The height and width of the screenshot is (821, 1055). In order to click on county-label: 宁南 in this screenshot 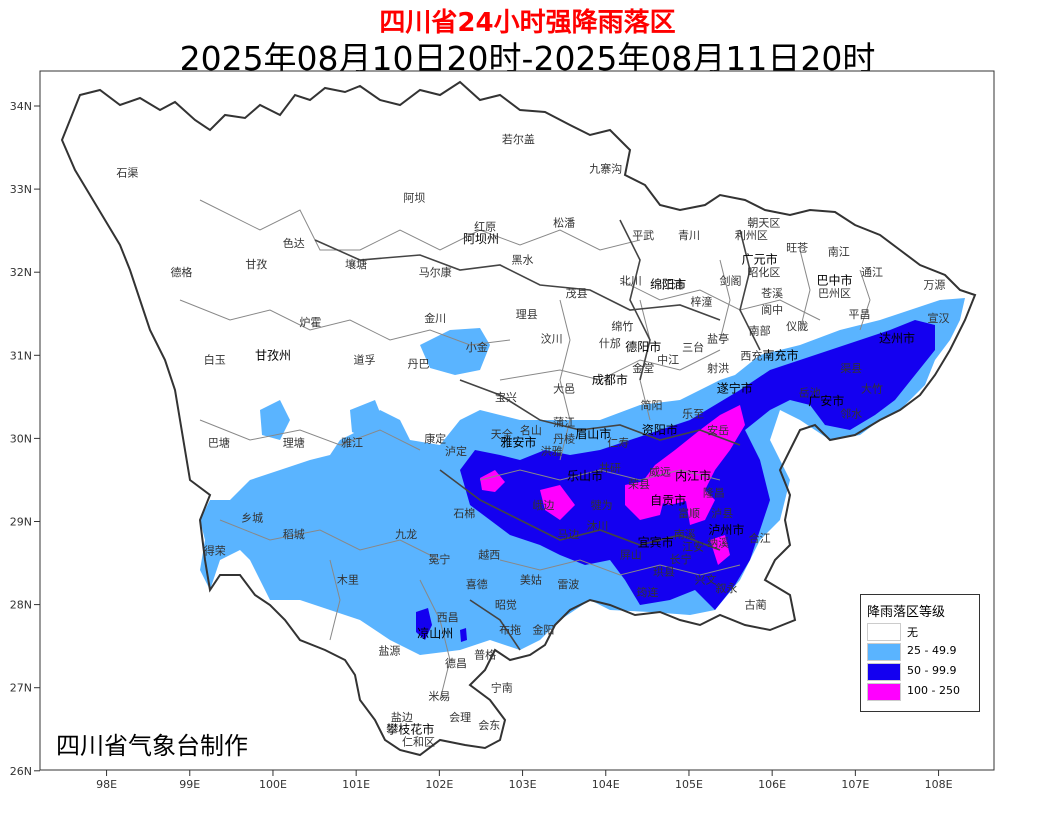, I will do `click(502, 688)`.